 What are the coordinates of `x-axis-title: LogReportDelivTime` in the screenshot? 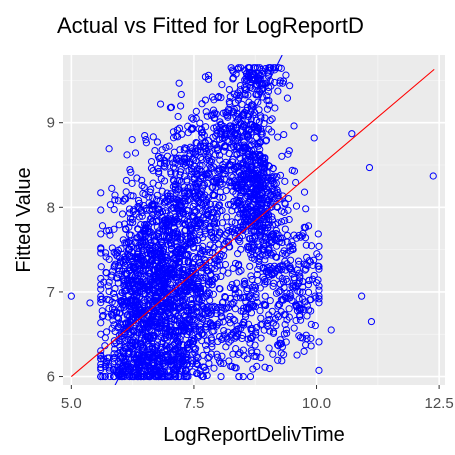 It's located at (254, 435).